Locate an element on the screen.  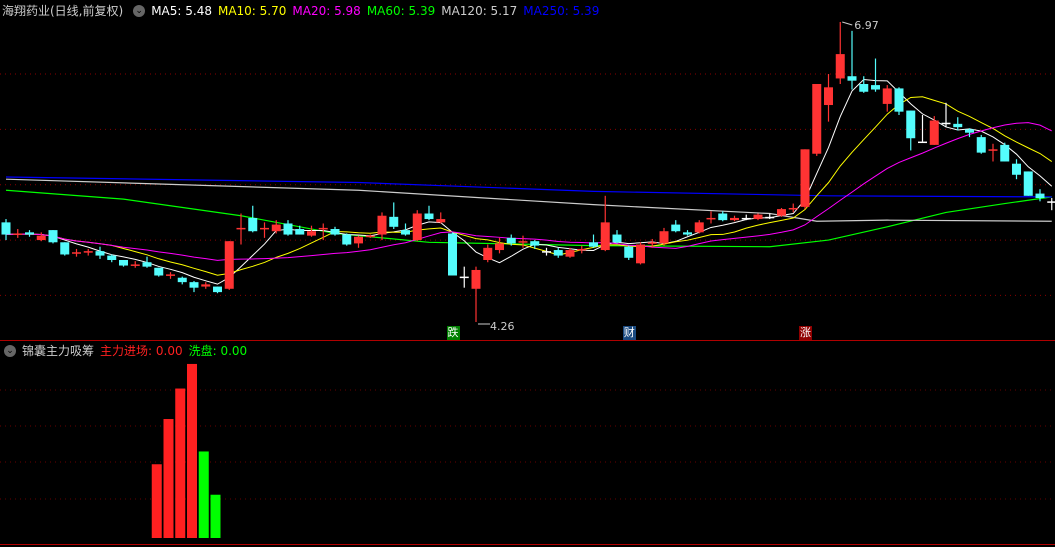
low-price-label: 4.26 is located at coordinates (502, 326).